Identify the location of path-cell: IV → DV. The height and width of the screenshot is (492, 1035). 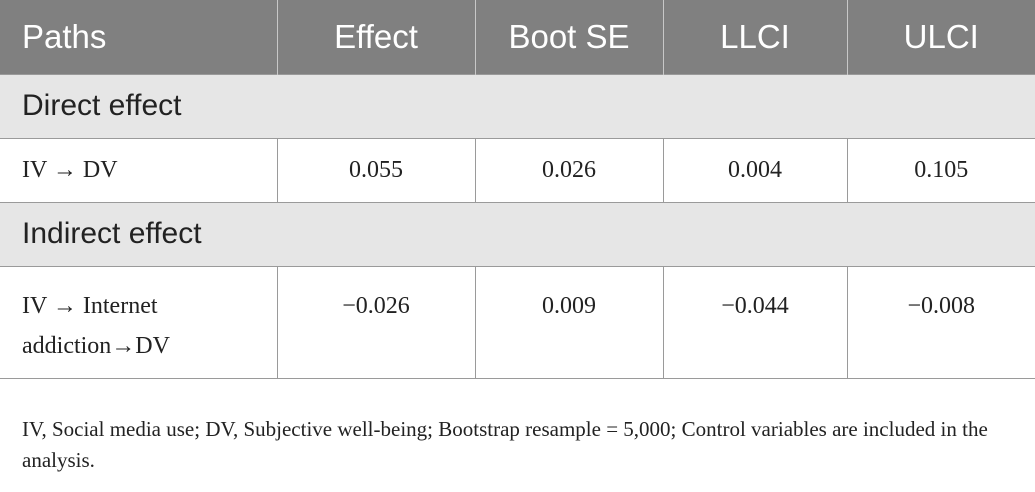
(138, 170).